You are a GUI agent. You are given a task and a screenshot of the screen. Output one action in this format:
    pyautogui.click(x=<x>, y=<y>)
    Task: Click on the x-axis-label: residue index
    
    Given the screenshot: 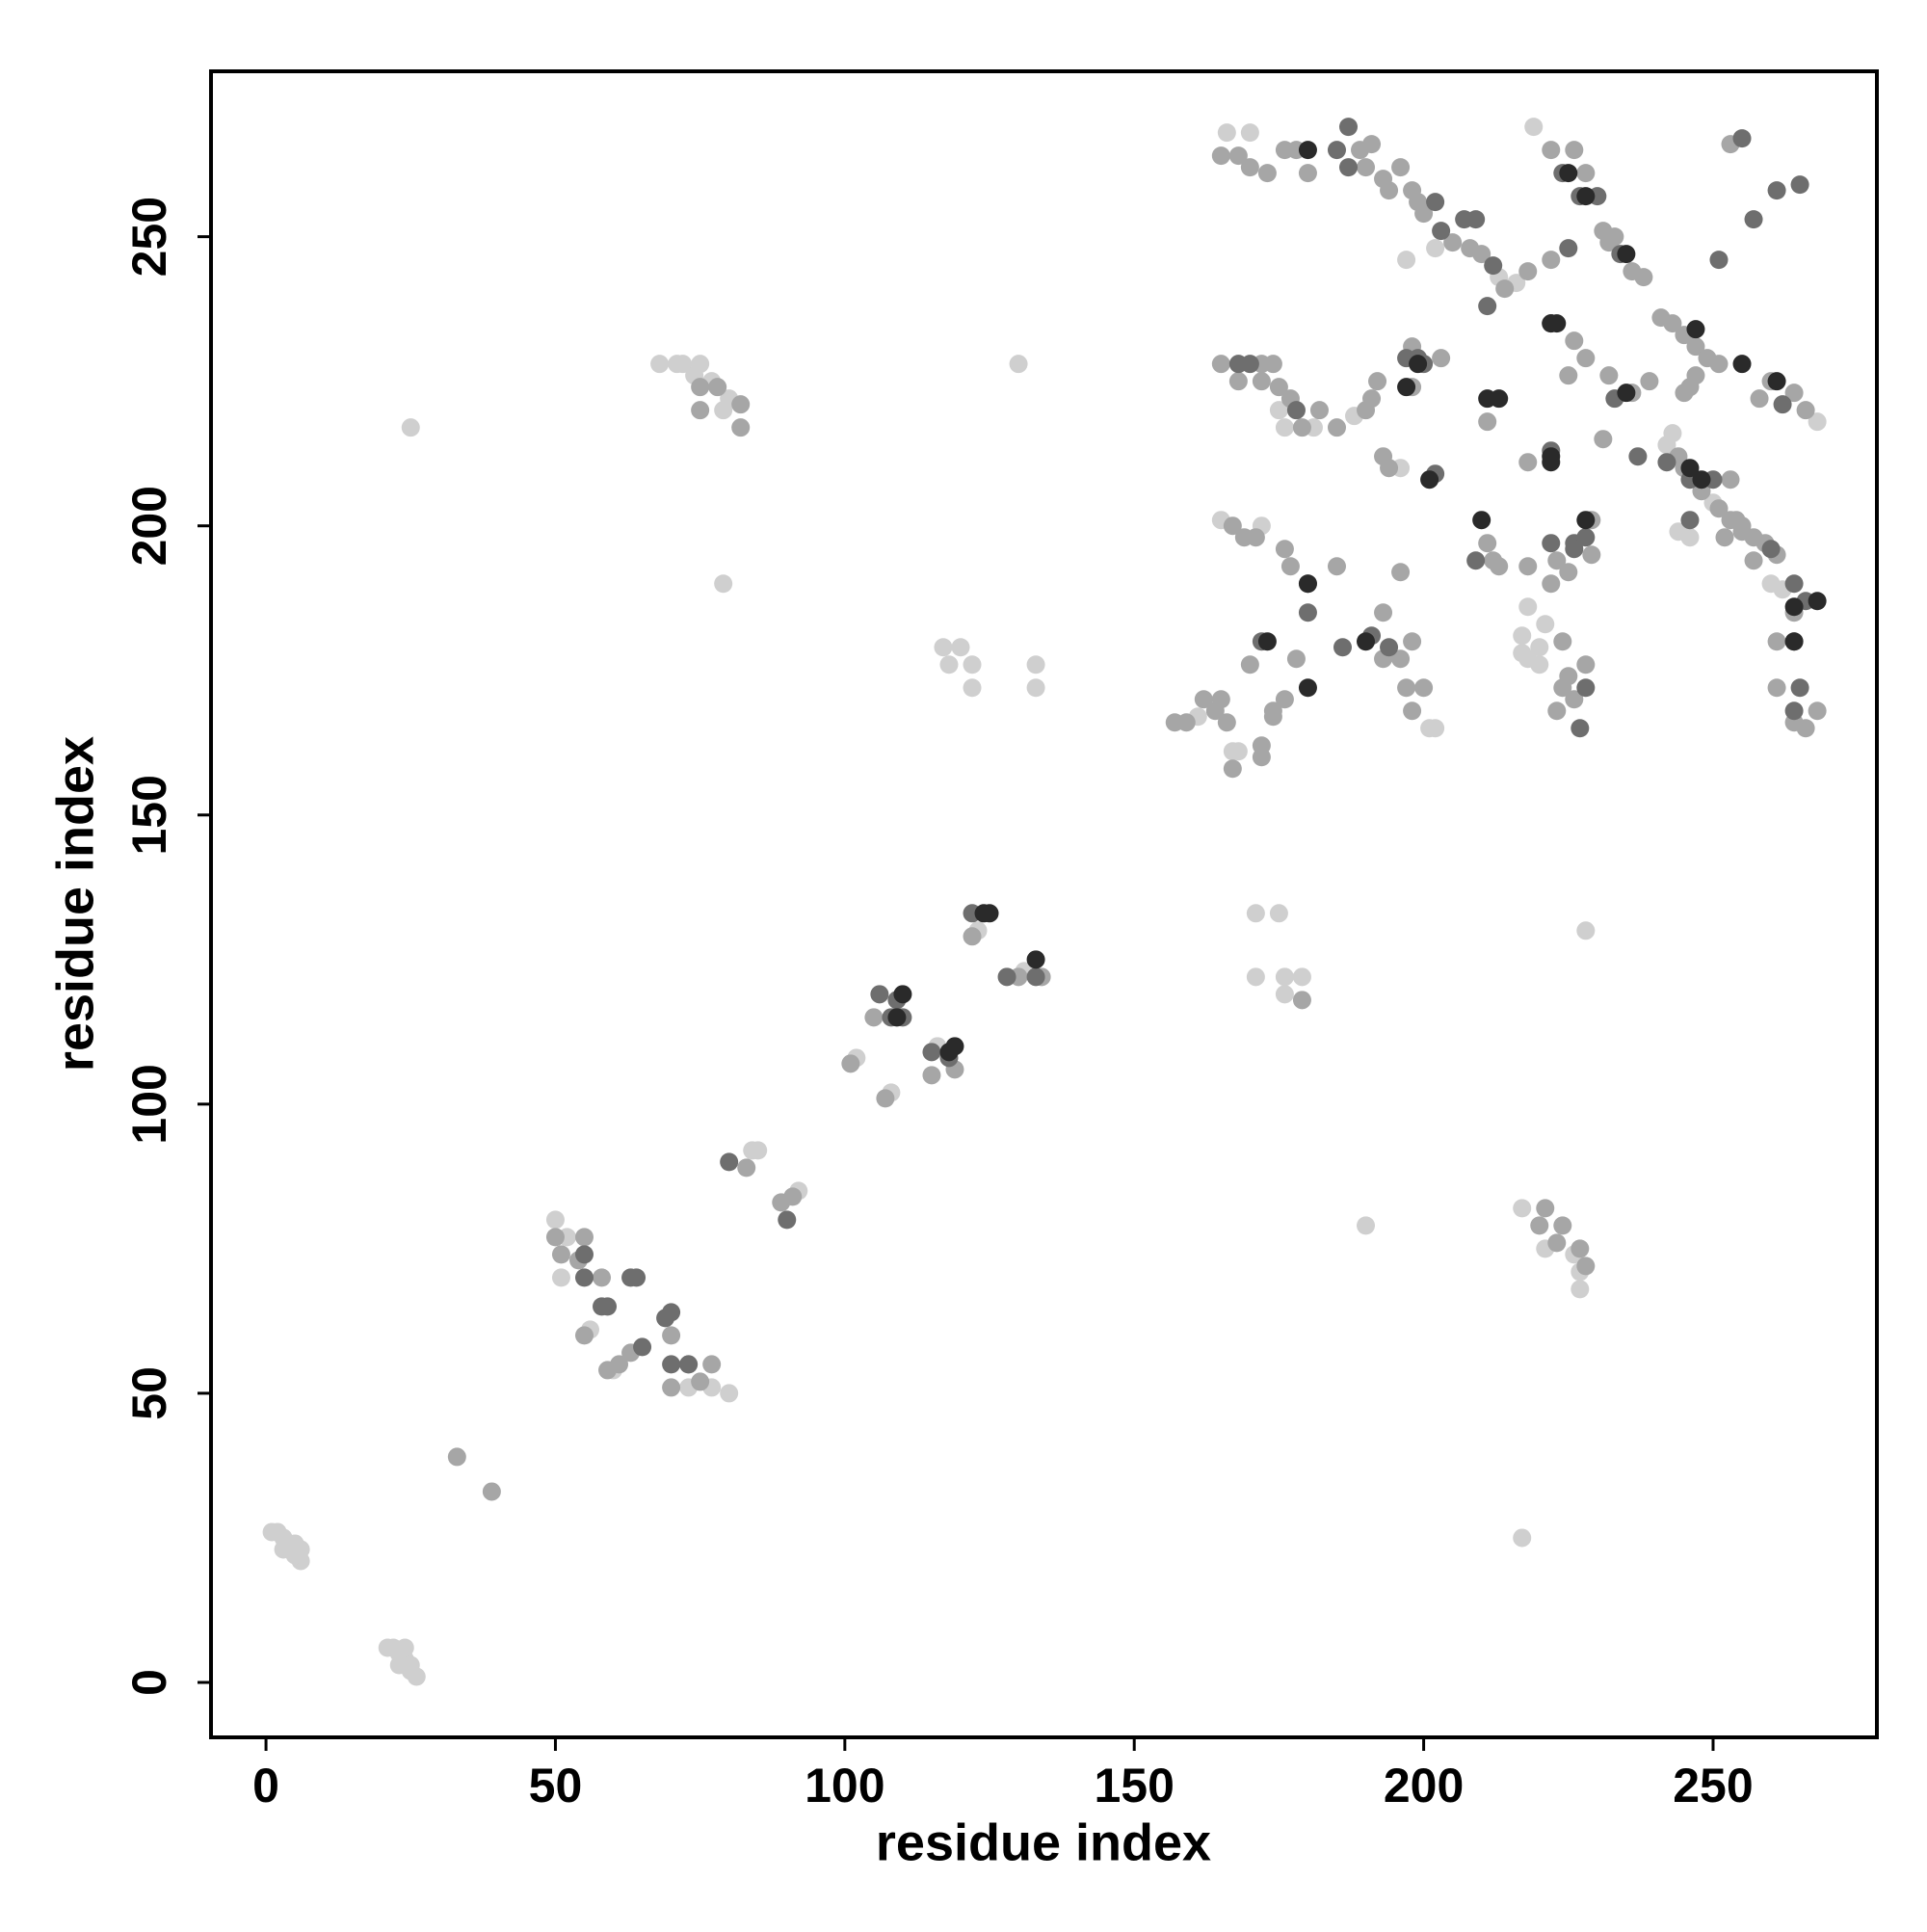 What is the action you would take?
    pyautogui.click(x=1043, y=1842)
    